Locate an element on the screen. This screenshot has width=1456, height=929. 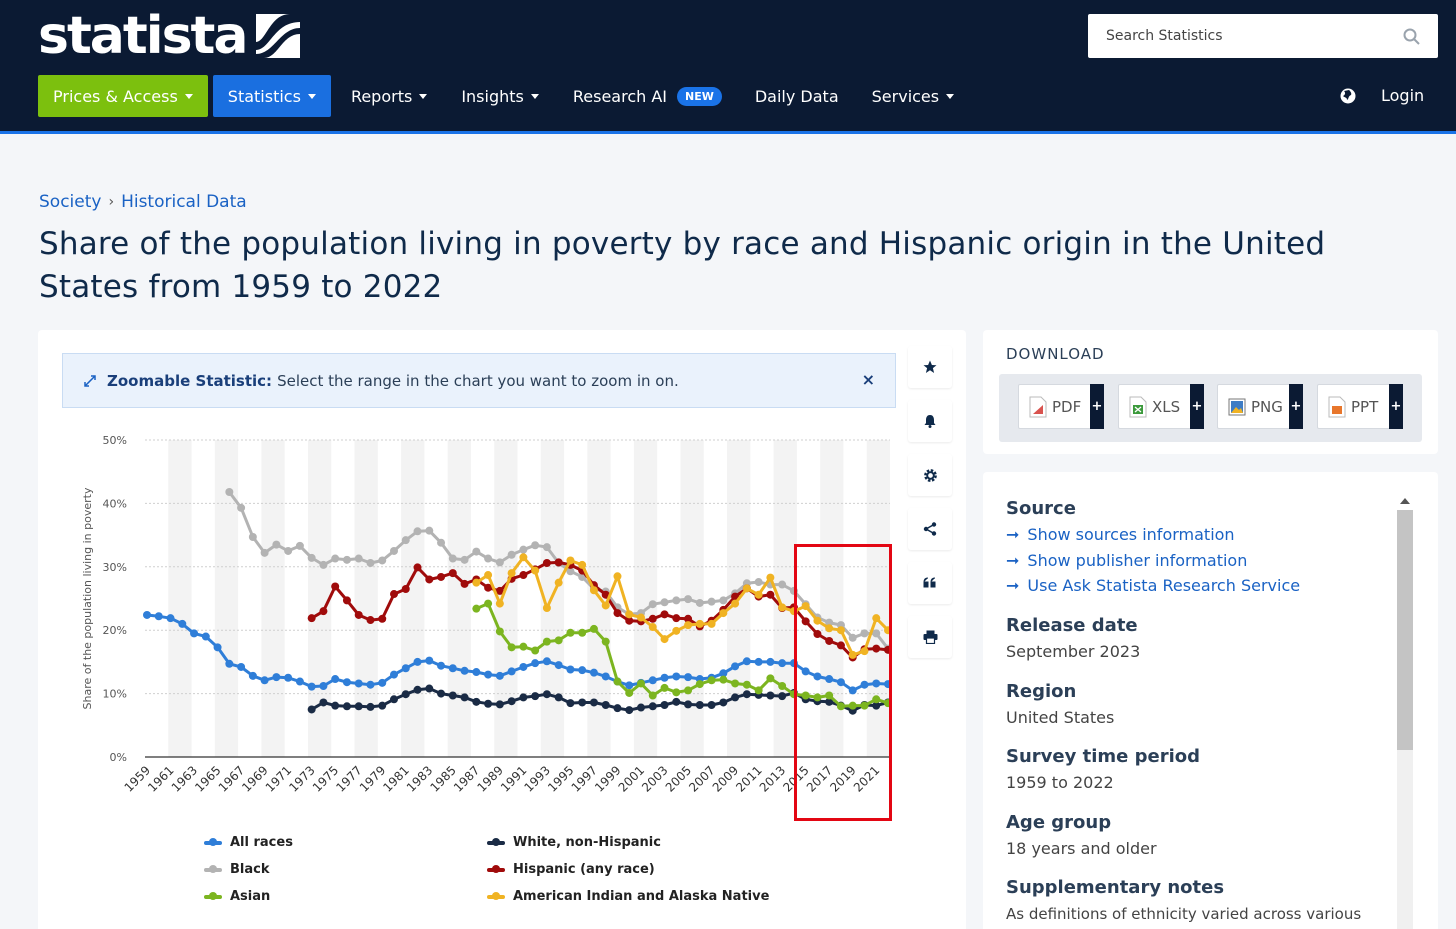
pdf-plus-button: + is located at coordinates (1097, 406).